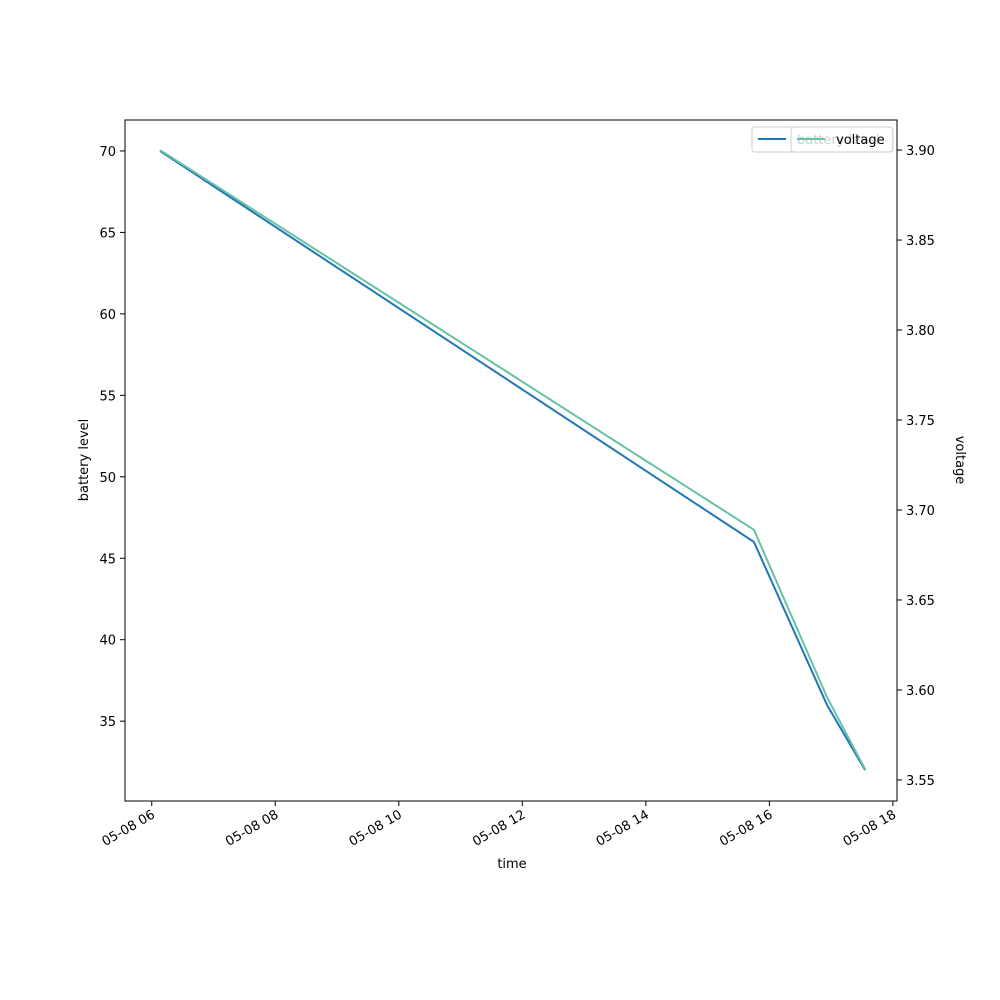 The height and width of the screenshot is (1000, 1000). Describe the element at coordinates (107, 315) in the screenshot. I see `y-tick-label: 60` at that location.